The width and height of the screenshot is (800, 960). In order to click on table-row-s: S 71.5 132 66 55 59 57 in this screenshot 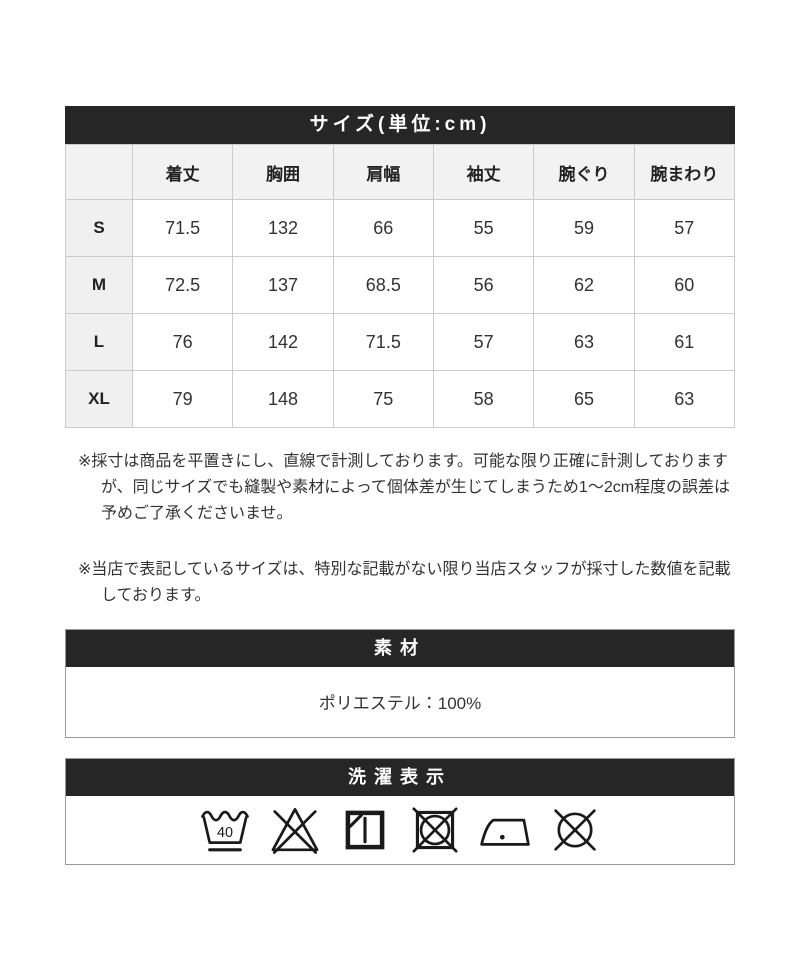, I will do `click(400, 228)`.